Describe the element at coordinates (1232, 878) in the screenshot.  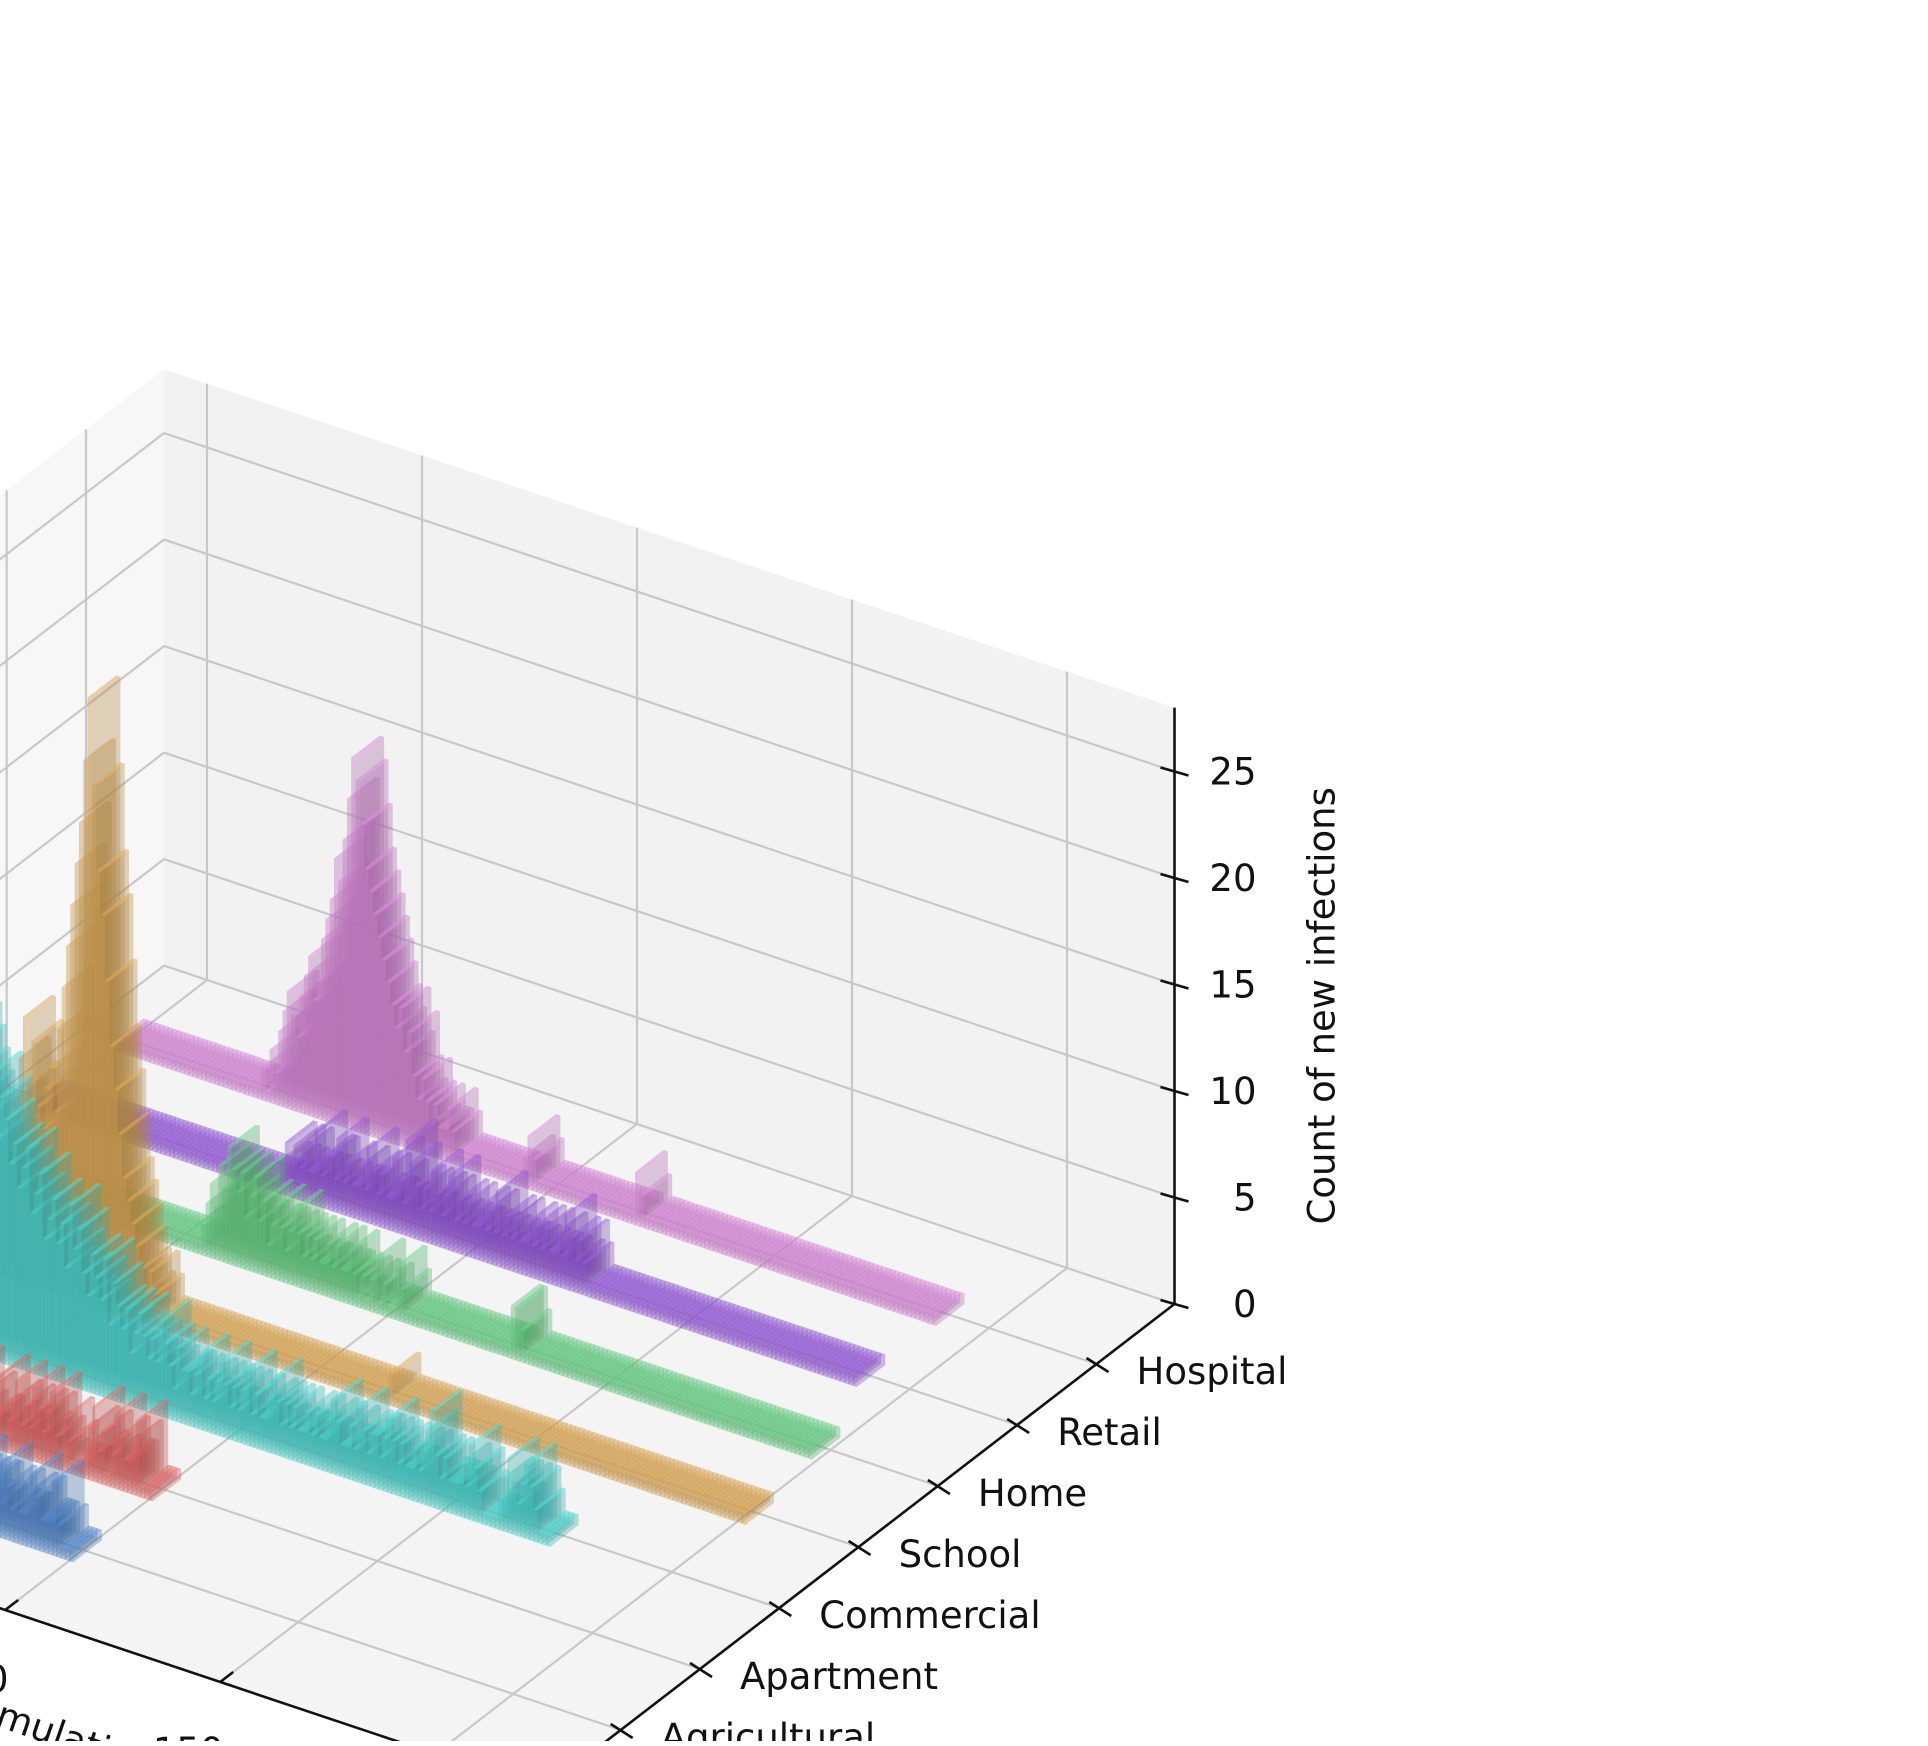
I see `z-tick-label: 20` at that location.